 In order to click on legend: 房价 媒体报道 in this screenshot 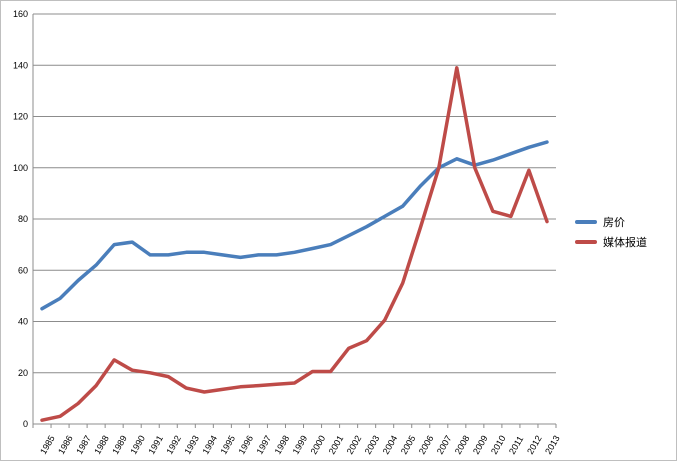, I will do `click(611, 232)`.